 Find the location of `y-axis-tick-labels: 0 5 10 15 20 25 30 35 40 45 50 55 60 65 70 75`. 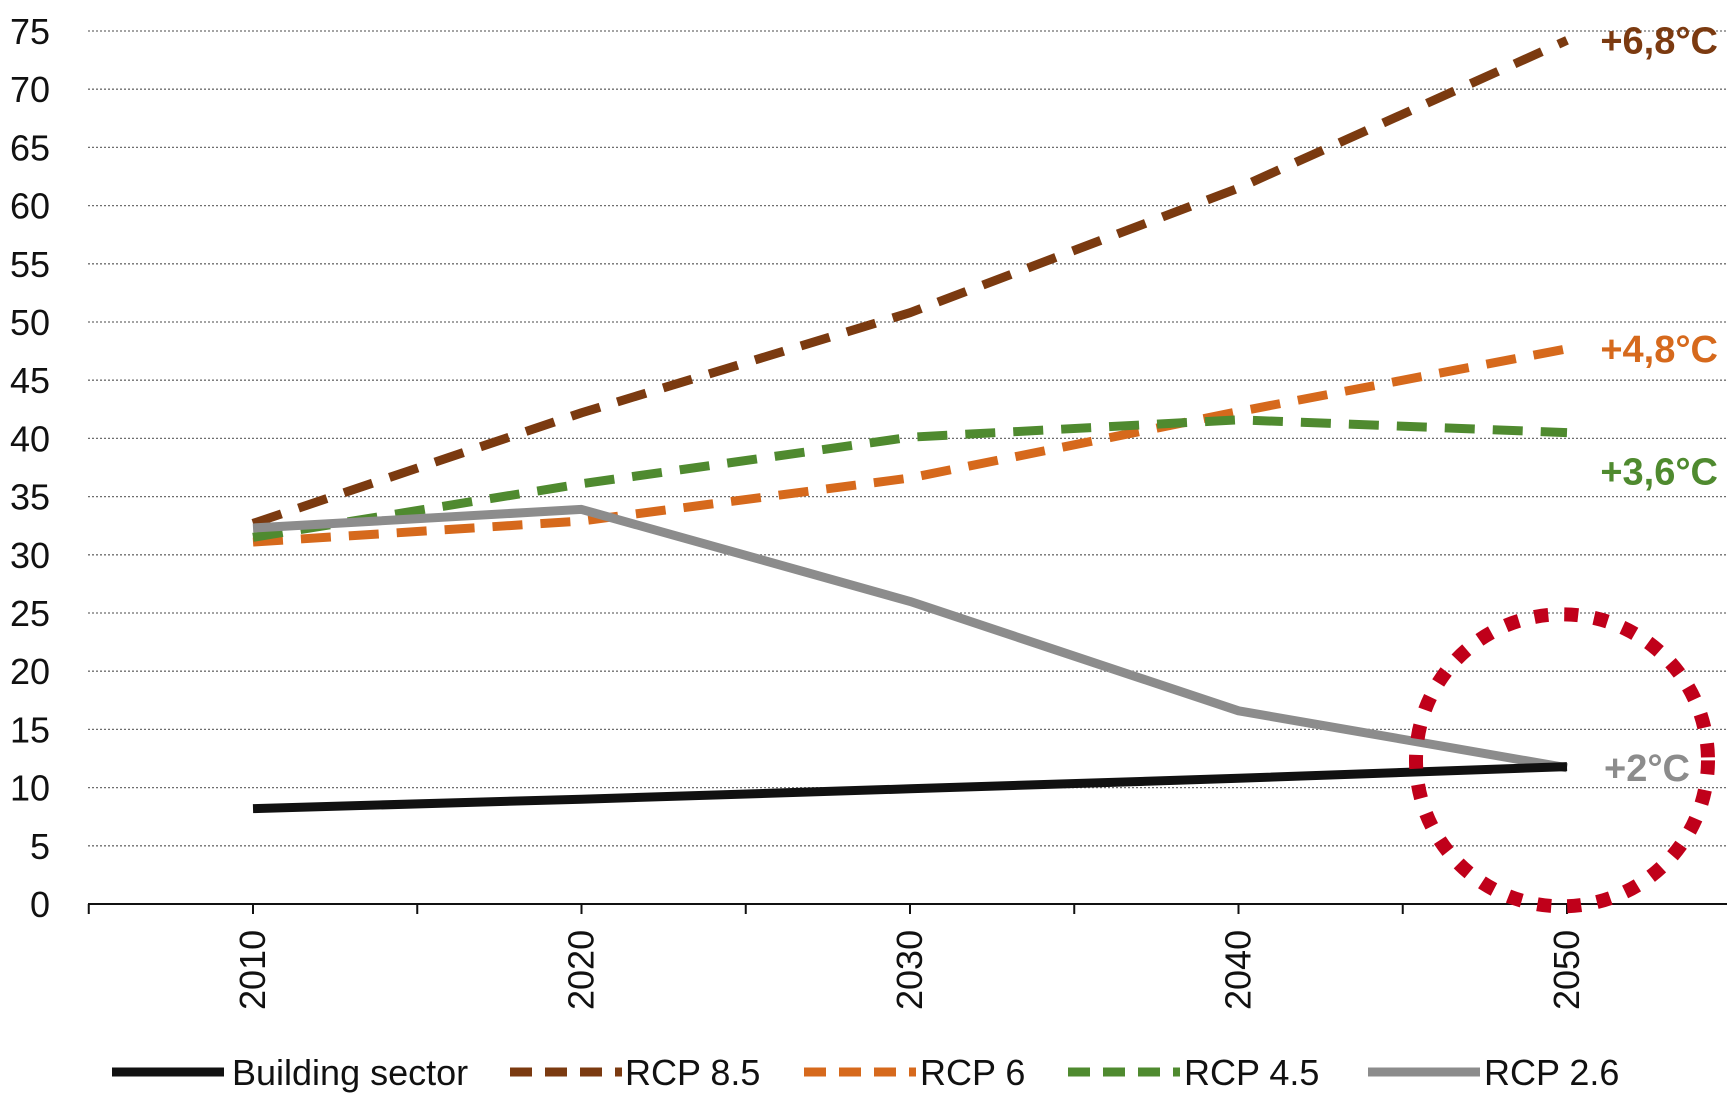

y-axis-tick-labels: 0 5 10 15 20 25 30 35 40 45 50 55 60 65 70 75 is located at coordinates (30, 468).